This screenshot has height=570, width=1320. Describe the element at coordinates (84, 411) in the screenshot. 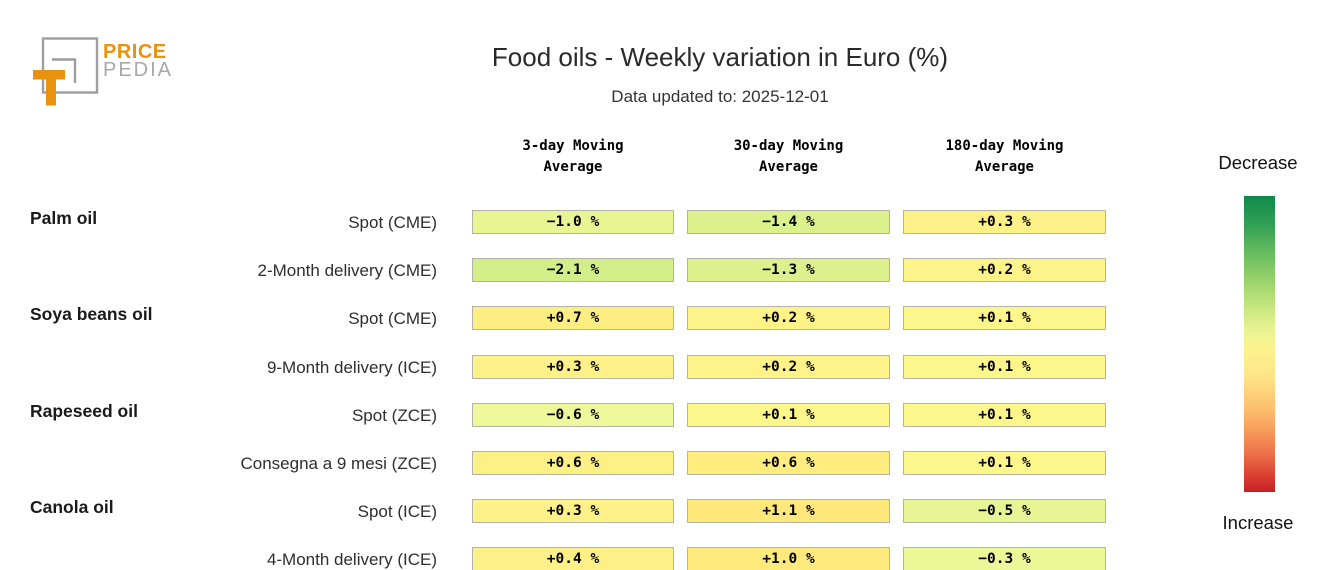

I see `row-group-label: Rapeseed oil` at that location.